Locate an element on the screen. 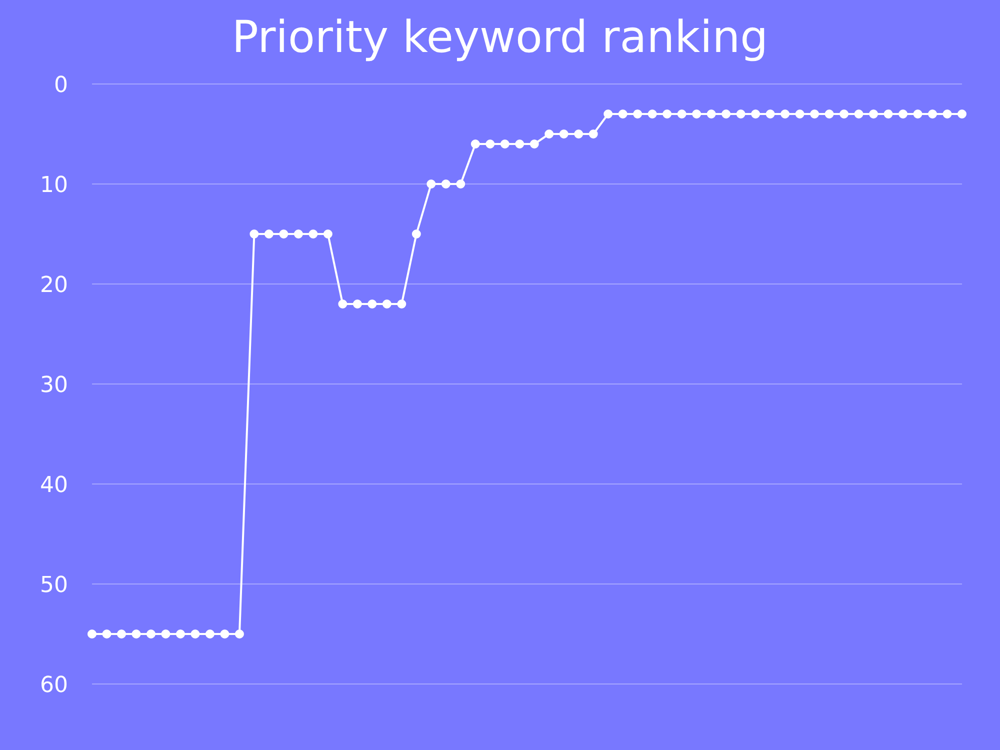 This screenshot has width=1000, height=750. chart-title: Priority keyword ranking is located at coordinates (500, 38).